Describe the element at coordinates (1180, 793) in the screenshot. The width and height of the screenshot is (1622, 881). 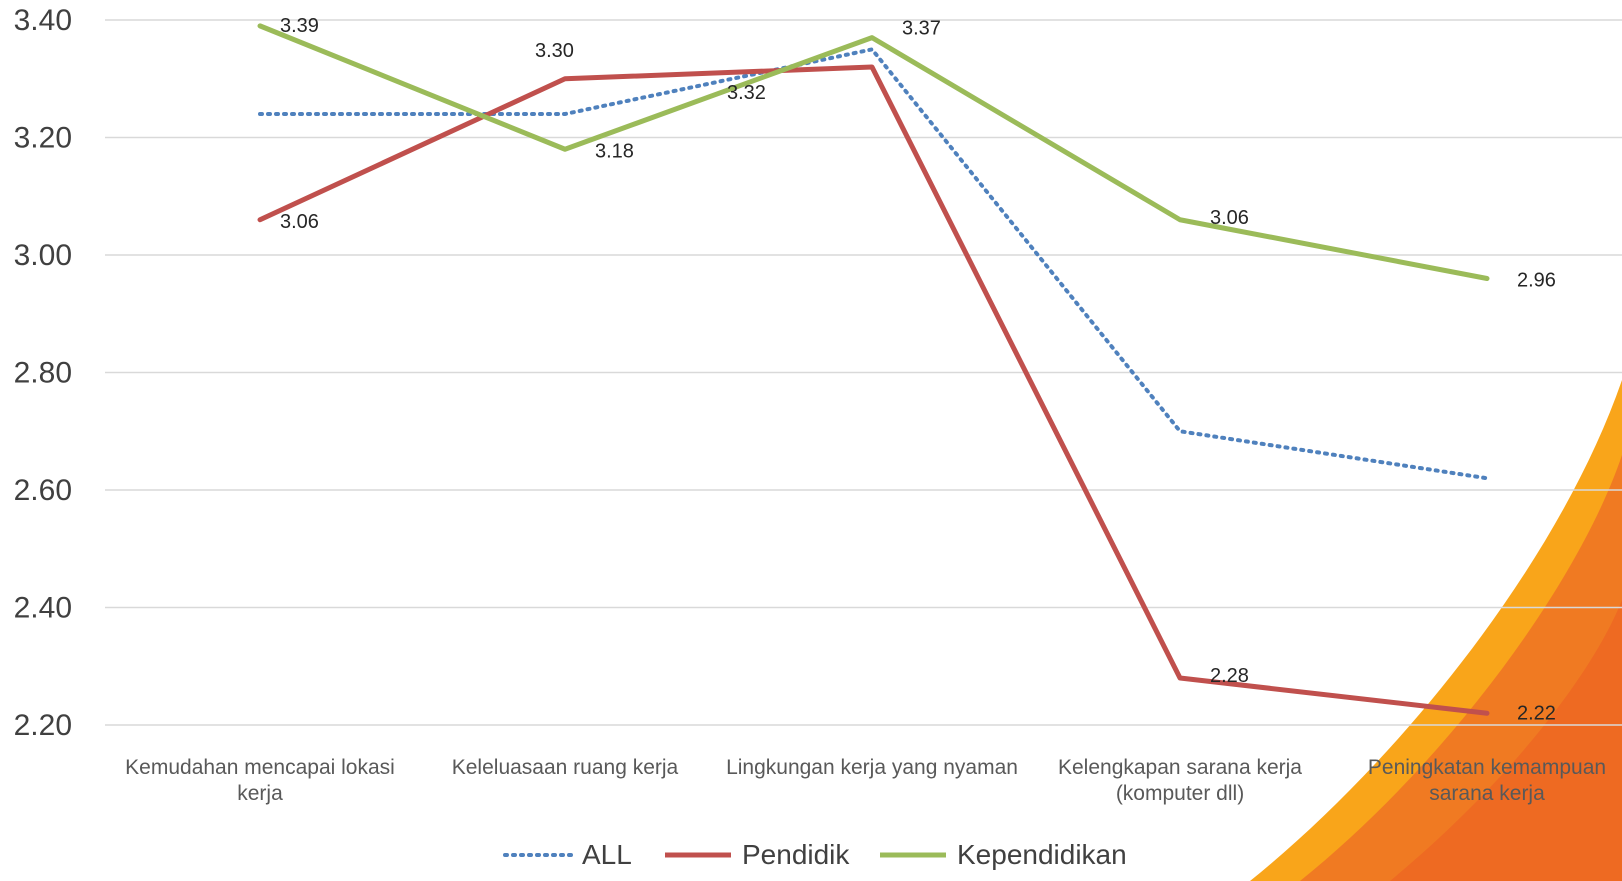
I see `x-tick-label: (komputer dll)` at that location.